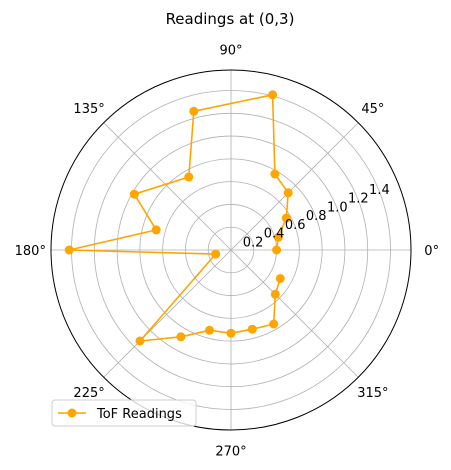 This screenshot has width=451, height=470. I want to click on angle-tick-label-5: 225°, so click(88, 393).